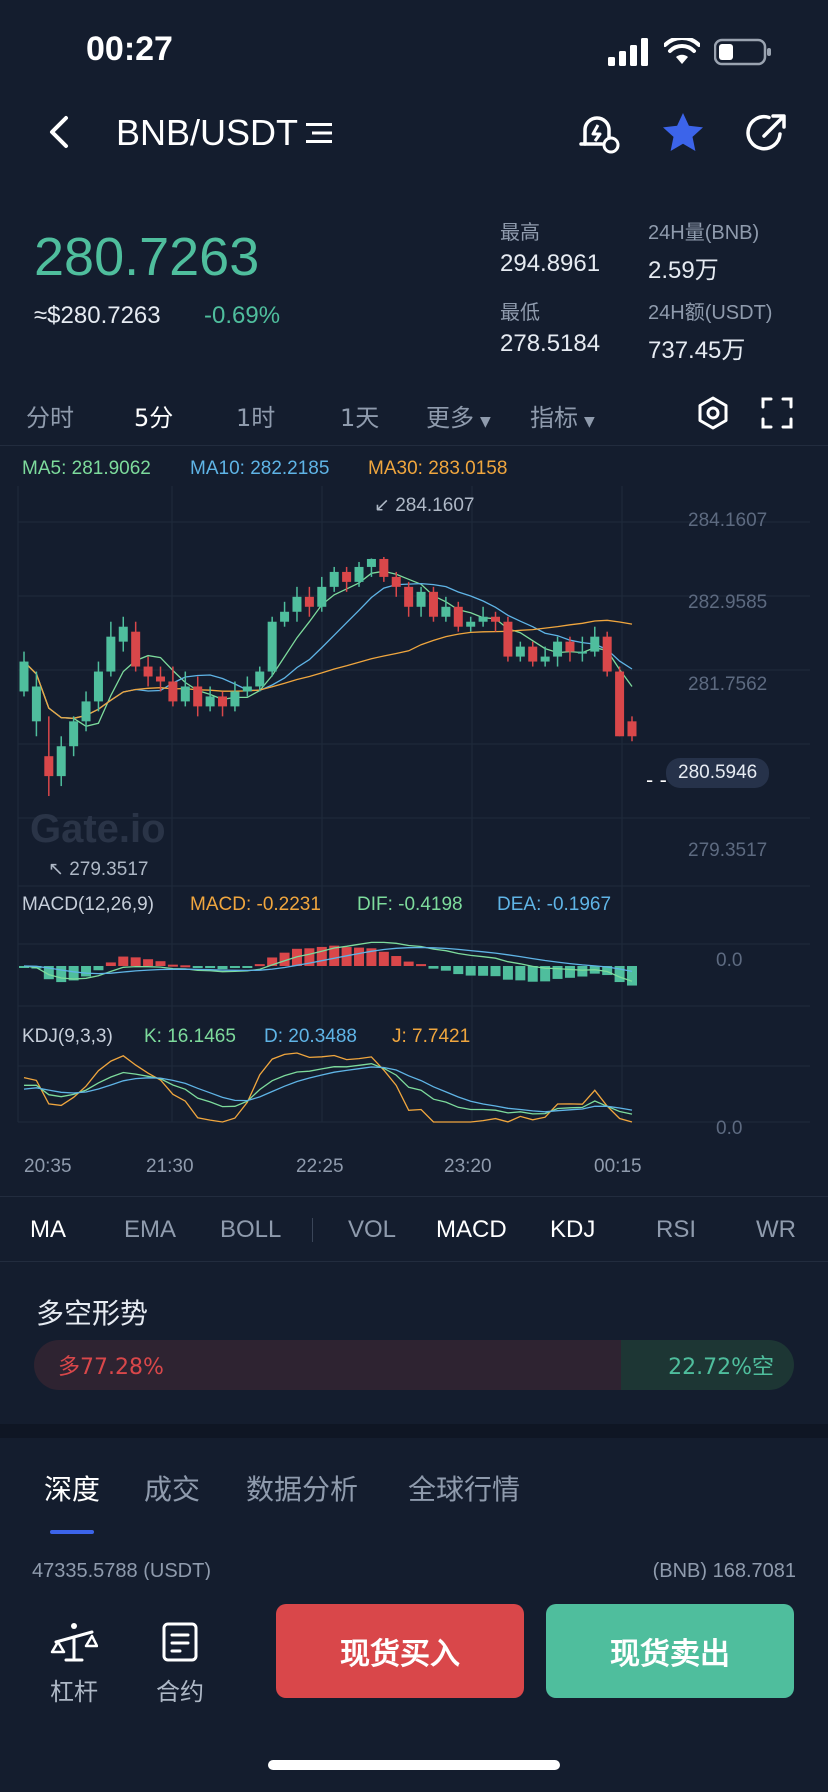 Image resolution: width=828 pixels, height=1792 pixels. What do you see at coordinates (328, 648) in the screenshot?
I see `ma5-line` at bounding box center [328, 648].